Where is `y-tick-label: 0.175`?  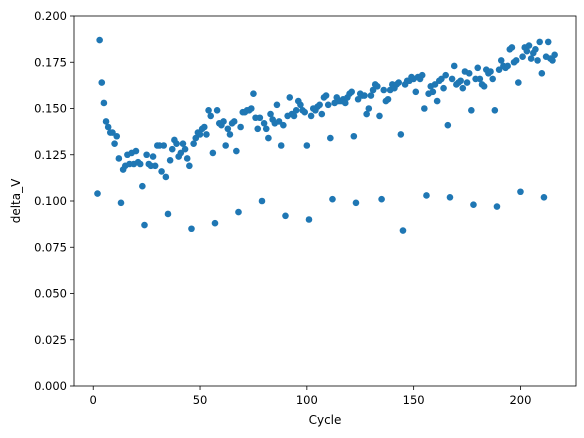
y-tick-label: 0.175 is located at coordinates (50, 62).